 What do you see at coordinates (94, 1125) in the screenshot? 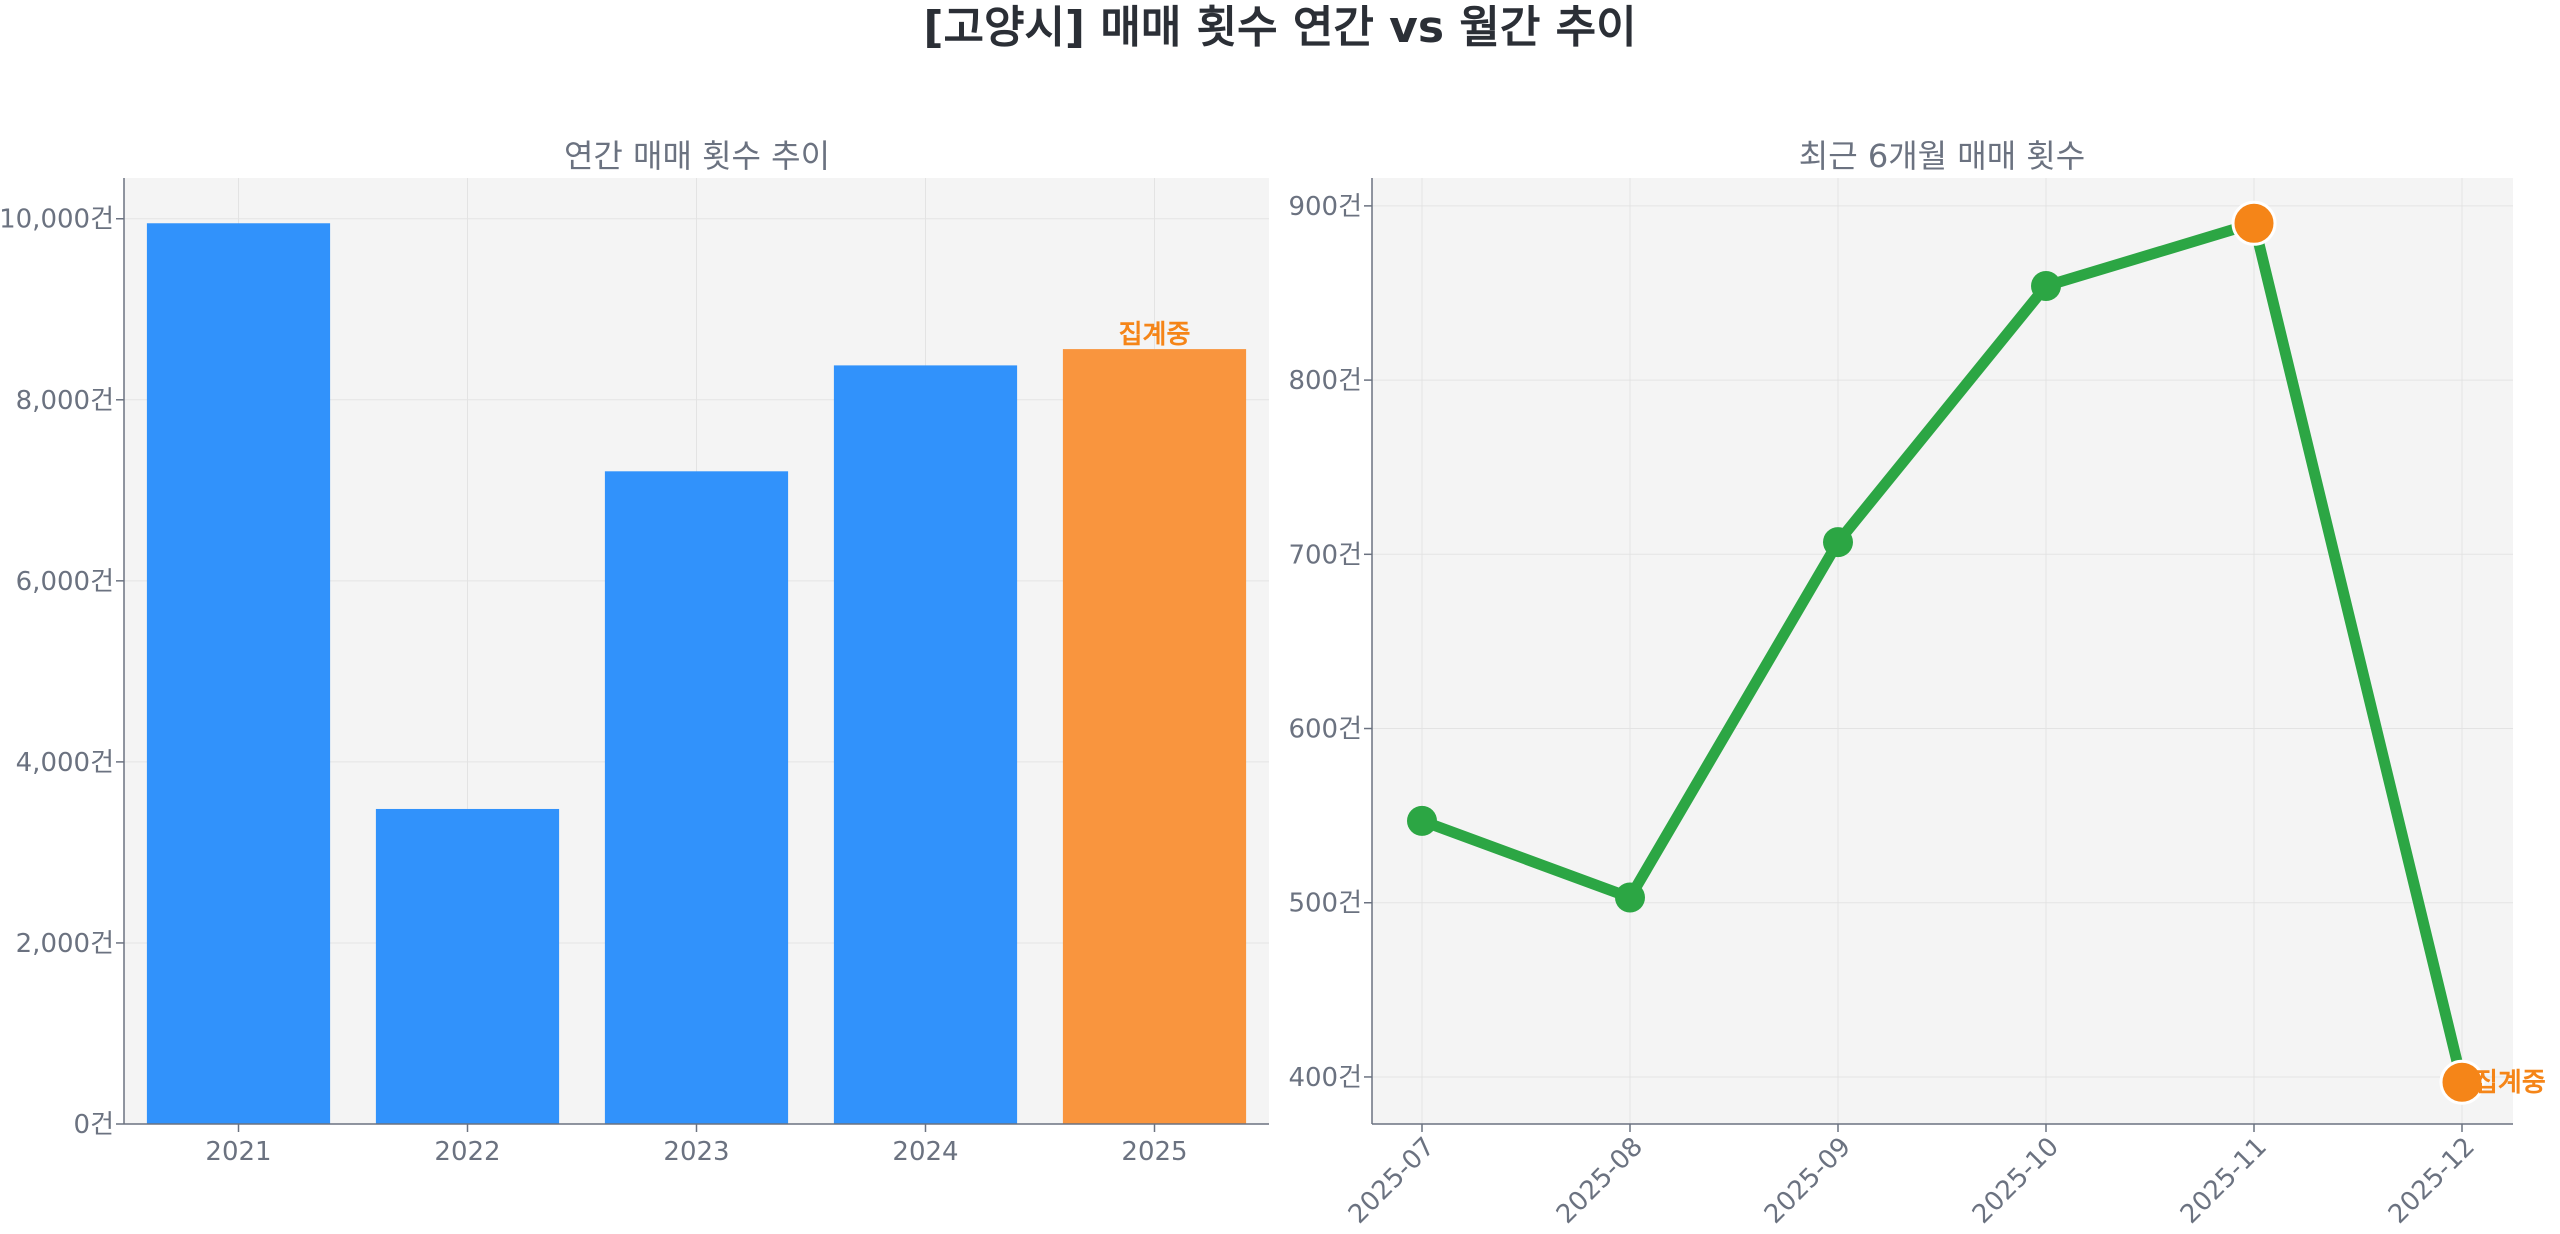
I see `bar-ytick-label: 0건` at bounding box center [94, 1125].